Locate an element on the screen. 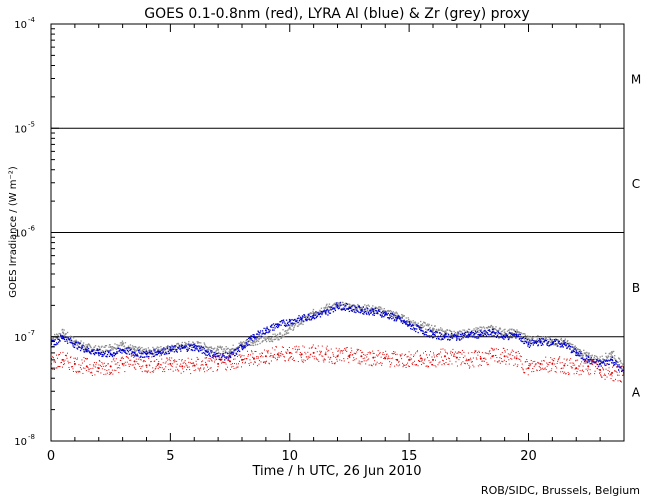  data-point is located at coordinates (373, 311).